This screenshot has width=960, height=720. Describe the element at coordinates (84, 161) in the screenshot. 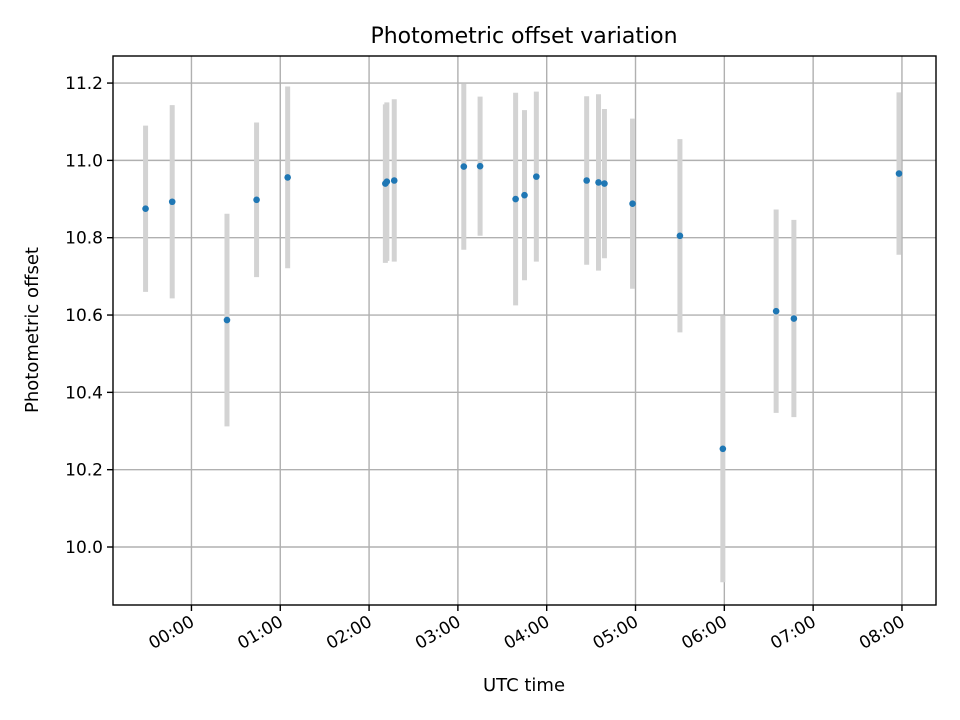

I see `y-tick-label: 11.0` at that location.